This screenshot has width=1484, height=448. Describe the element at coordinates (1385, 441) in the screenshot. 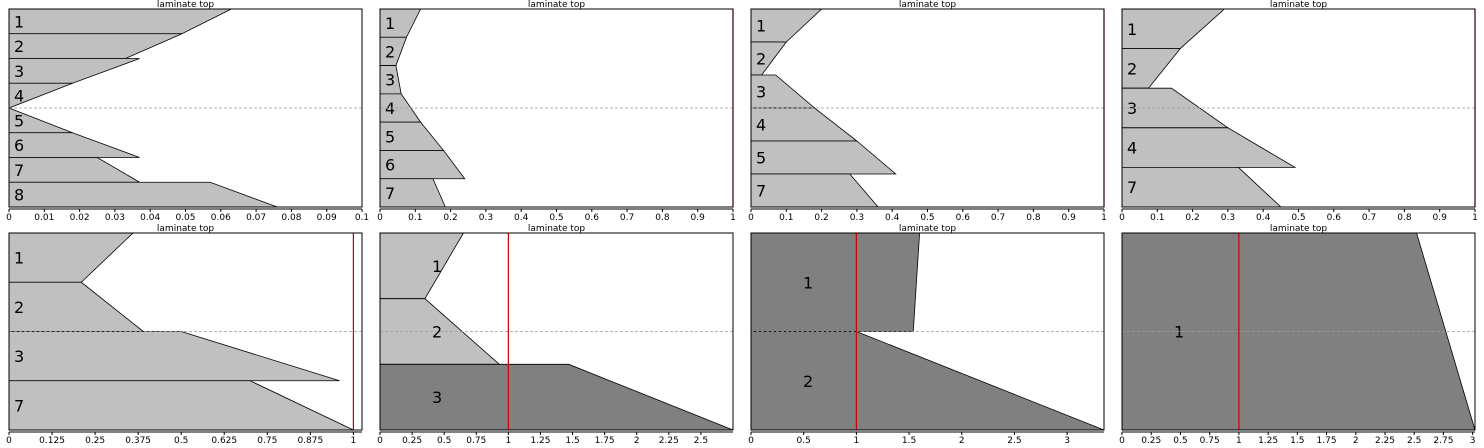

I see `x-tick-label: 2.25` at that location.